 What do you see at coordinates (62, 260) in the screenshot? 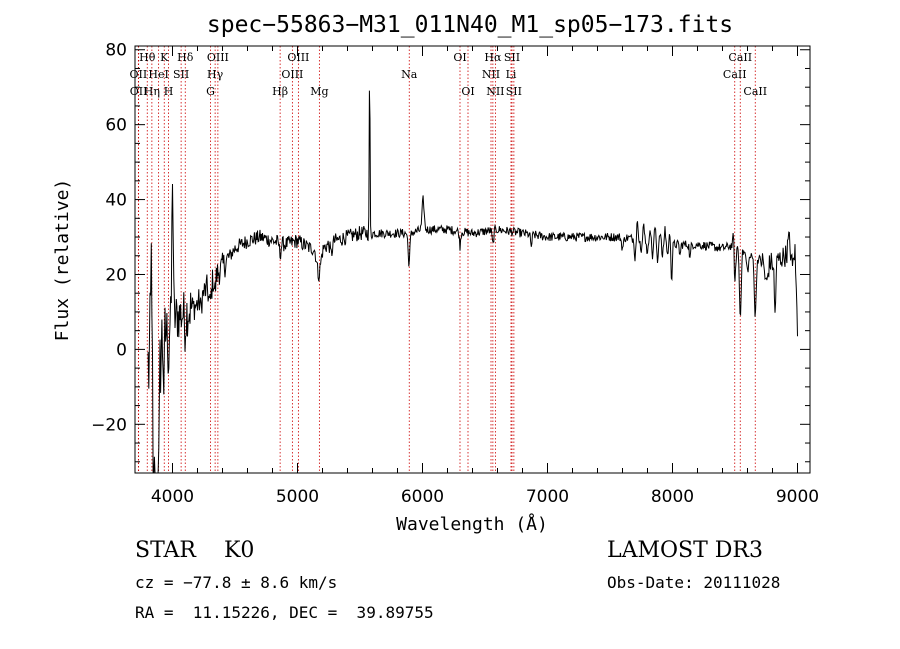
I see `y-axis-label: Flux (relative)` at bounding box center [62, 260].